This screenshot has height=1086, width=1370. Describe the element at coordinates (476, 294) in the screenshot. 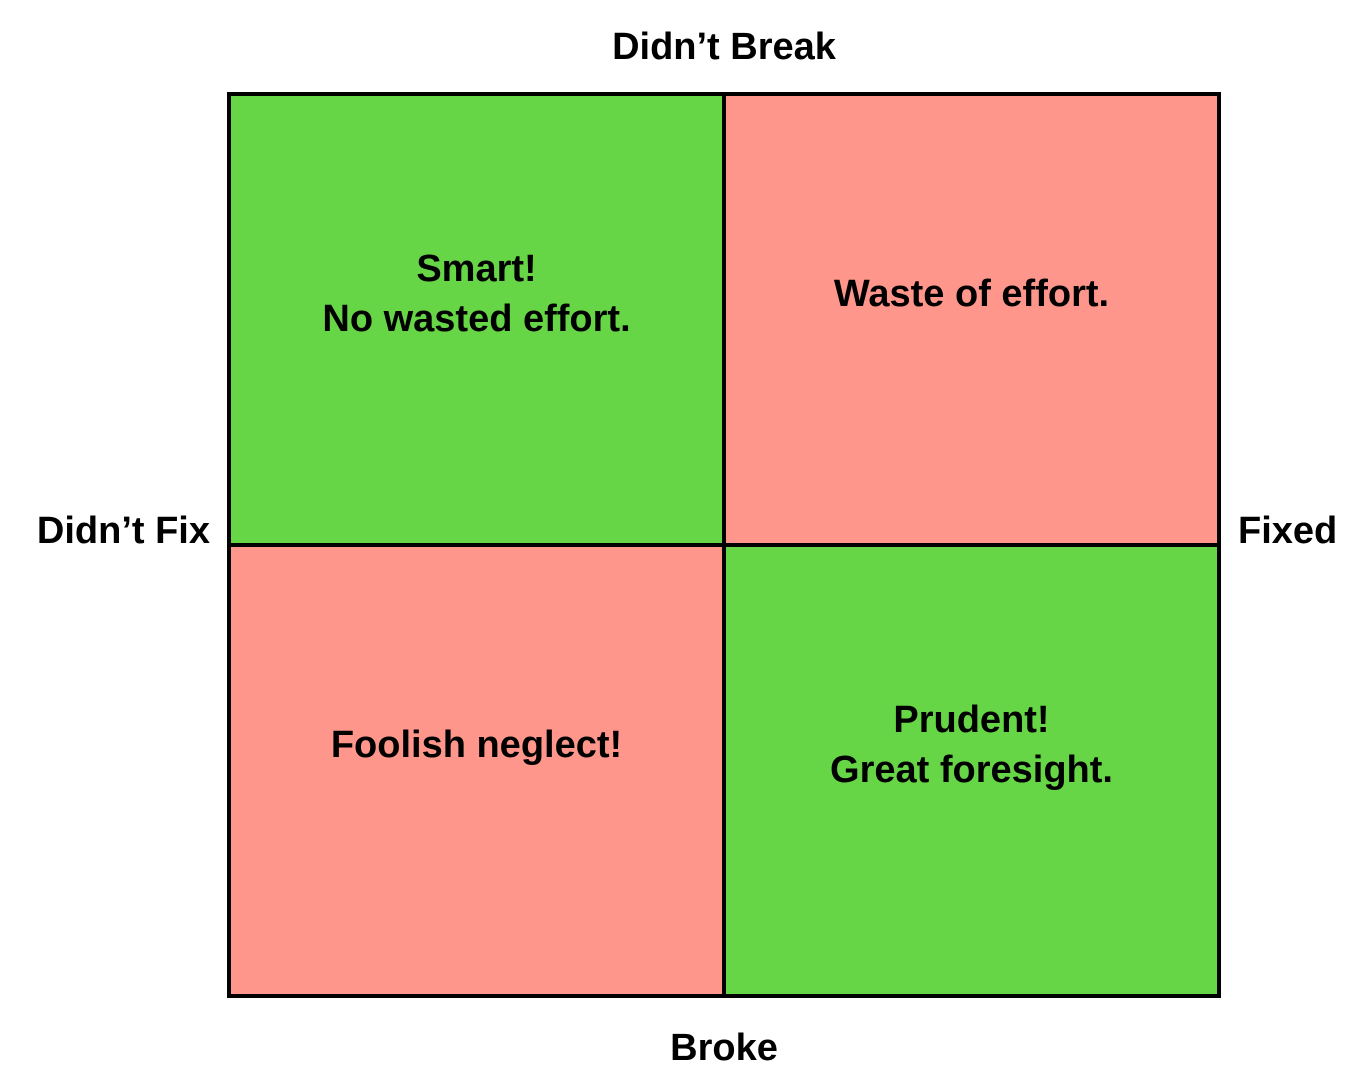

I see `quadrant-top-left-text: Smart! No wasted effort.` at that location.